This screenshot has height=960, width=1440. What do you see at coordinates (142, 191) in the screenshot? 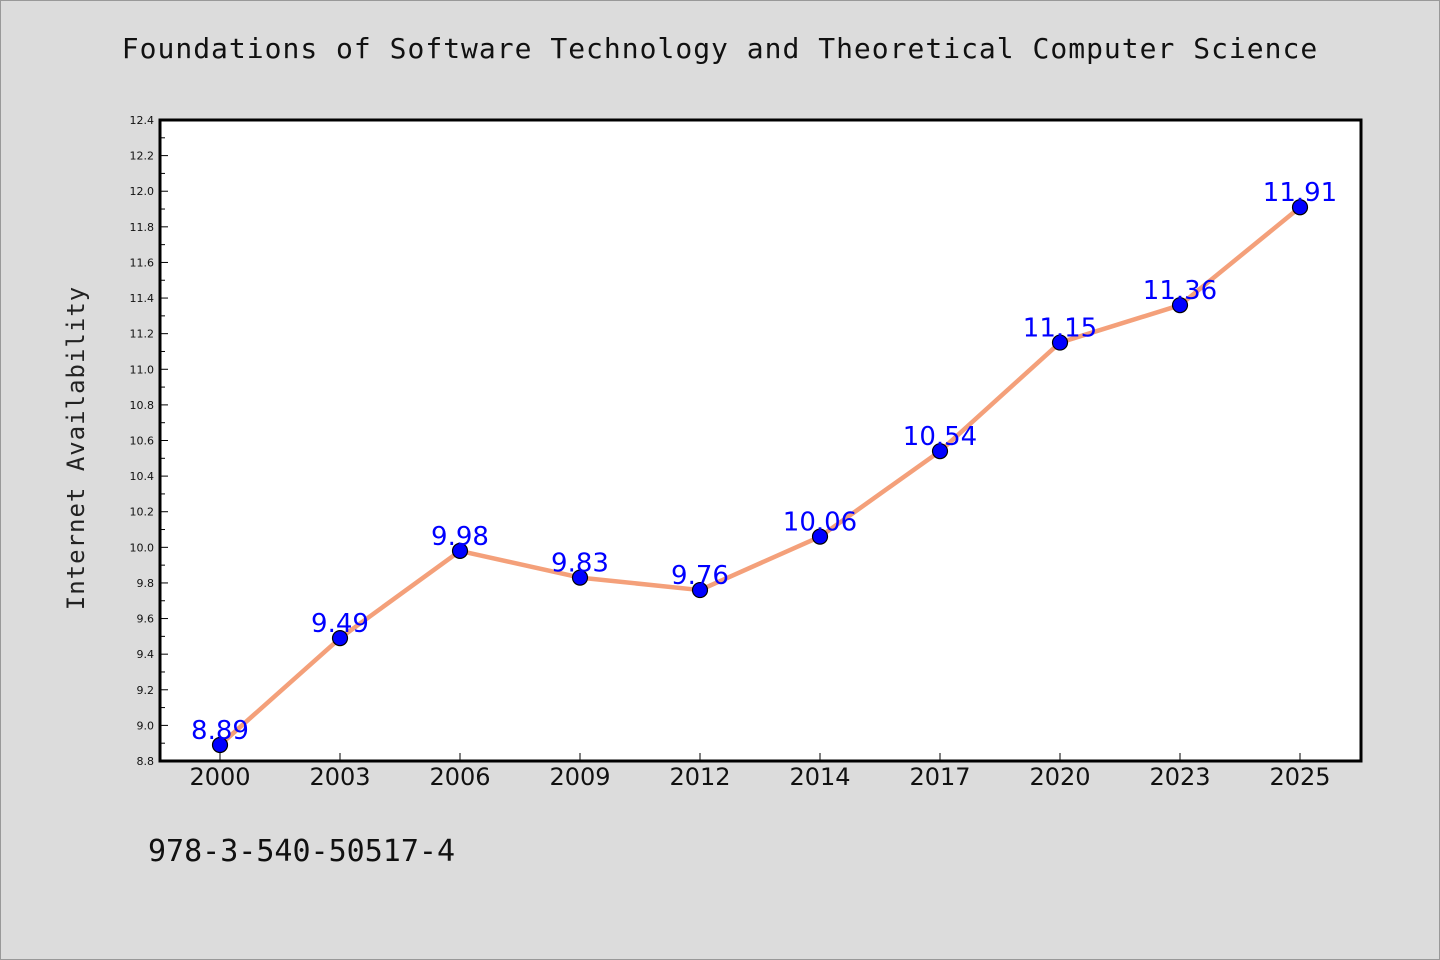
I see `y-tick-label: 12.0` at bounding box center [142, 191].